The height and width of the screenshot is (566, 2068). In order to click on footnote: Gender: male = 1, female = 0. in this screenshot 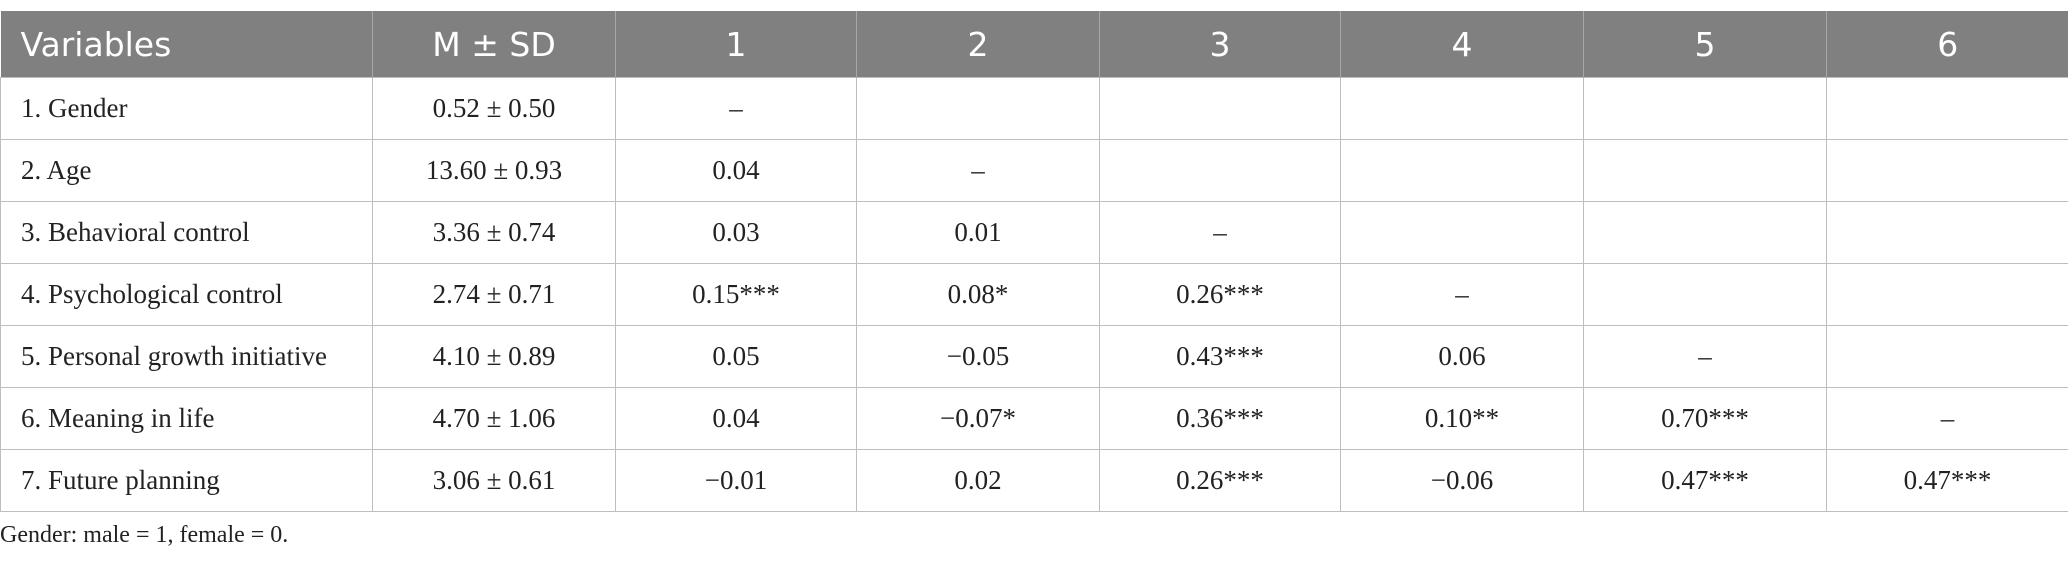, I will do `click(144, 535)`.